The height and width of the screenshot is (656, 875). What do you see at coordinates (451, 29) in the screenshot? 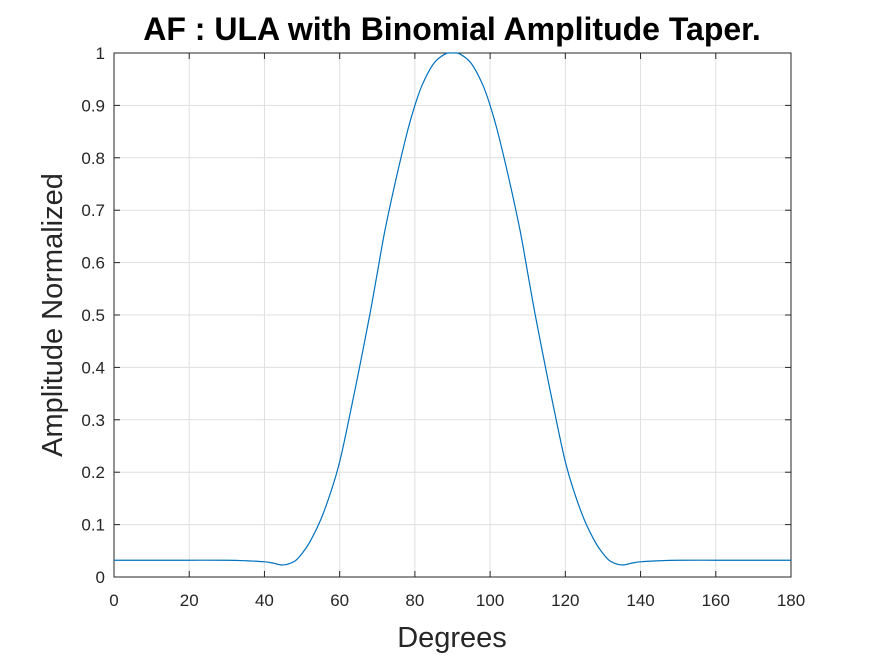
I see `chart-title: AF : ULA with Binomial Amplitude Taper.` at bounding box center [451, 29].